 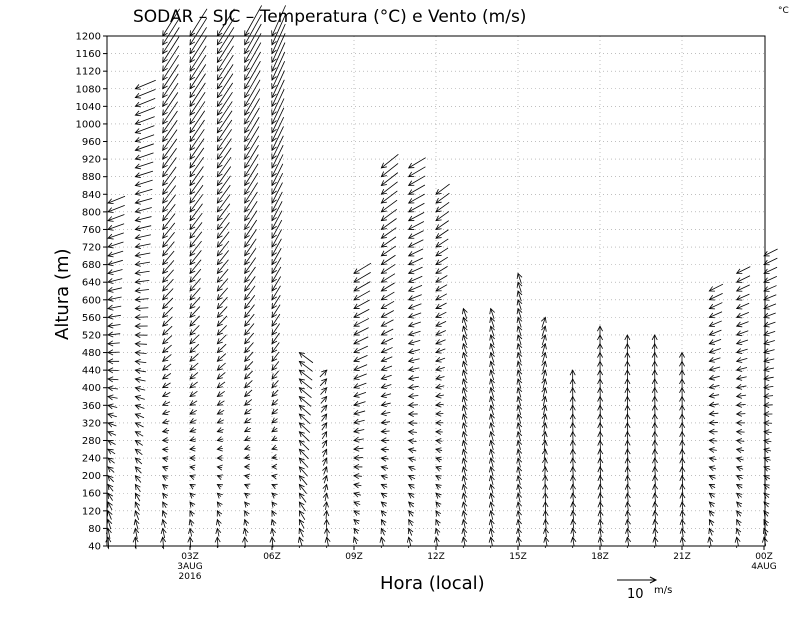 I want to click on y-tick-label: 1080, so click(x=88, y=89).